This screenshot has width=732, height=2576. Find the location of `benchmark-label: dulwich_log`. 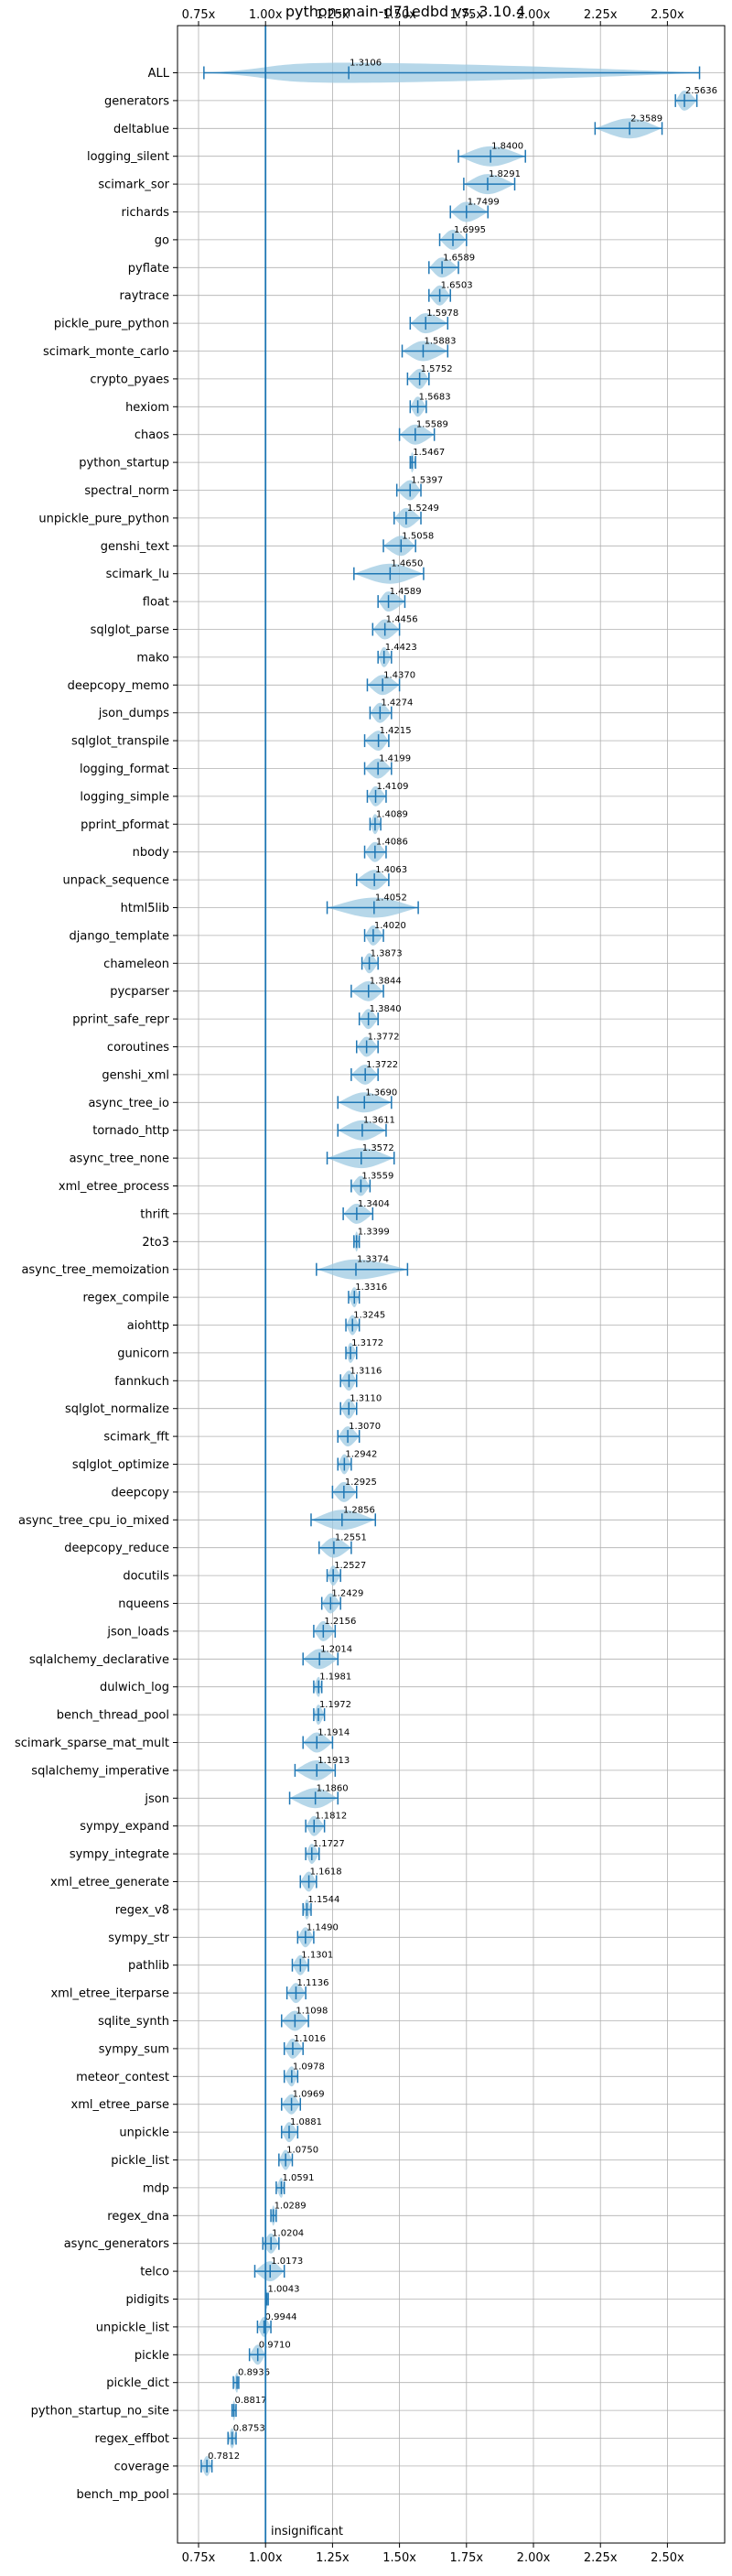

benchmark-label: dulwich_log is located at coordinates (134, 1688).